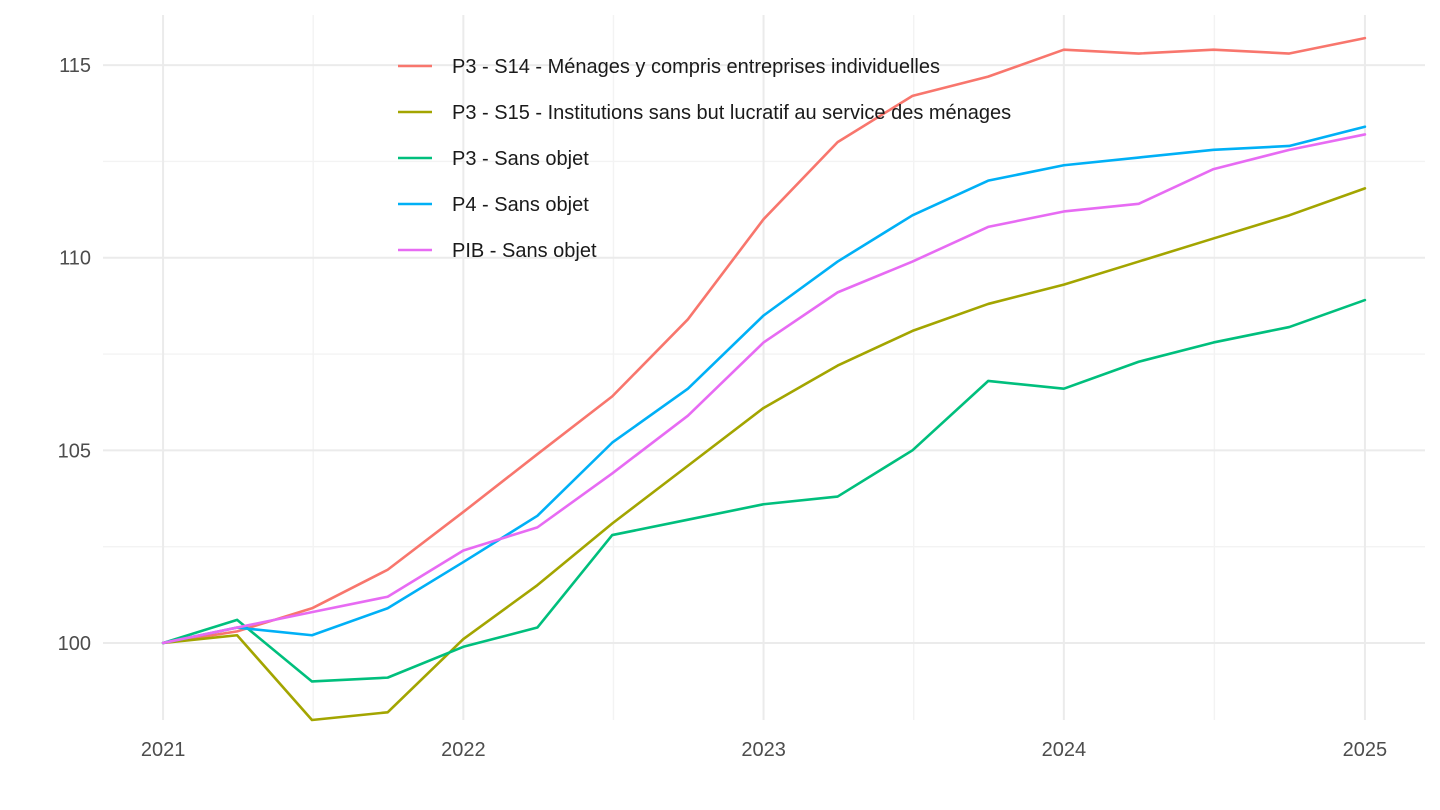 The image size is (1440, 810). I want to click on x-tick-label: 2023, so click(763, 750).